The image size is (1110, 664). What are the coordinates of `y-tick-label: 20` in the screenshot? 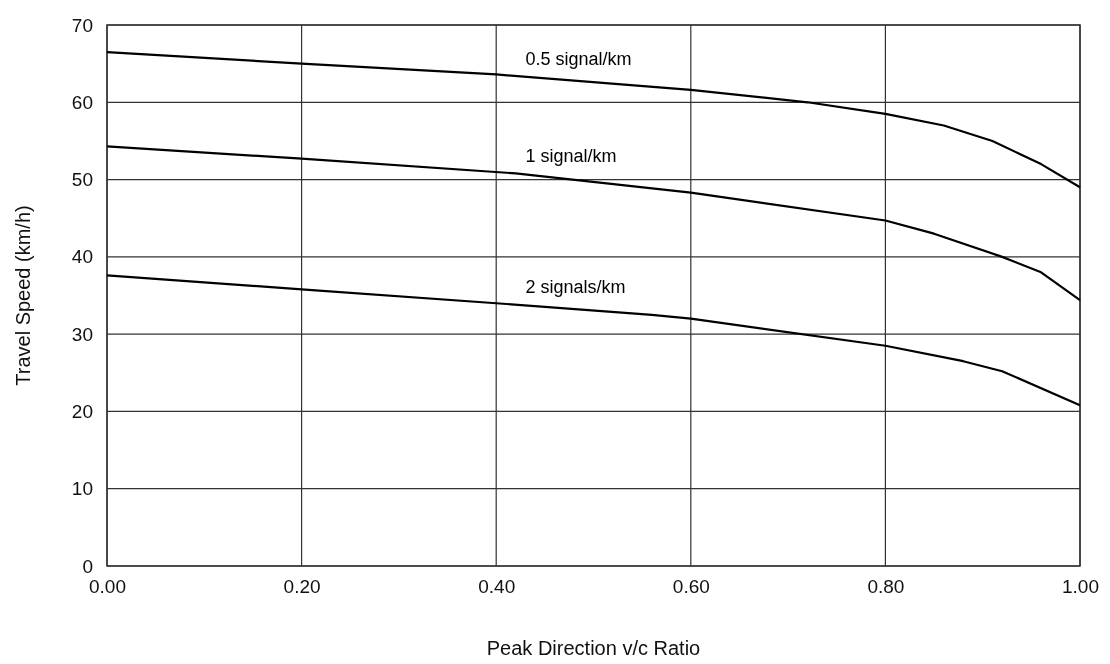 It's located at (82, 412).